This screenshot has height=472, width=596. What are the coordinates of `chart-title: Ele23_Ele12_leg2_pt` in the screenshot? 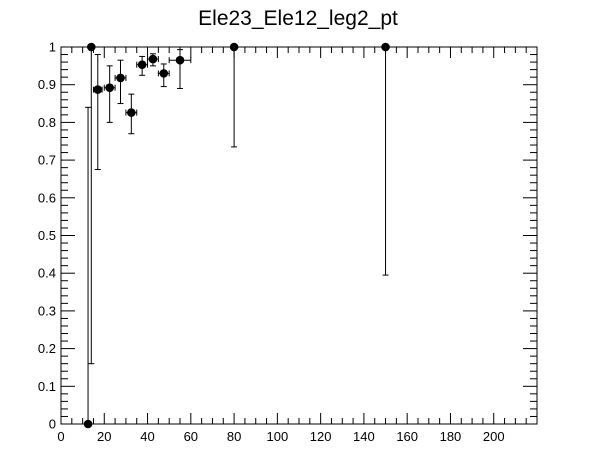 It's located at (298, 18).